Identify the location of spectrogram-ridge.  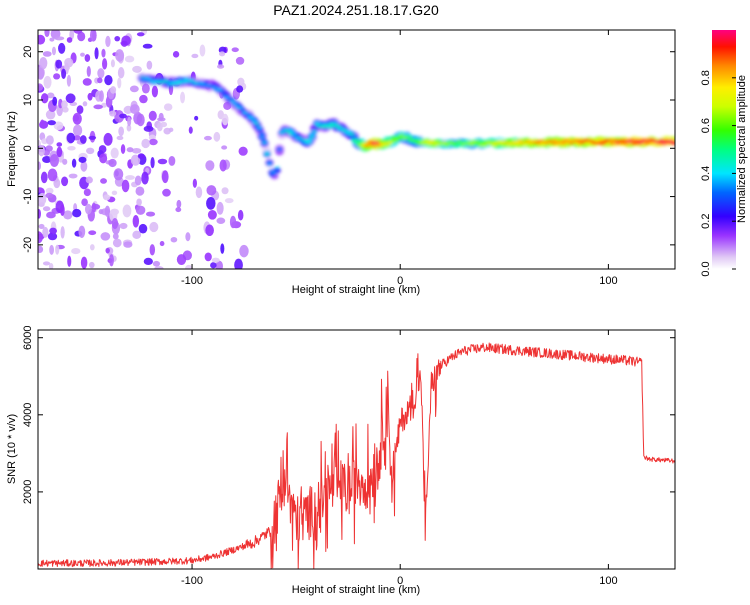
(406, 126).